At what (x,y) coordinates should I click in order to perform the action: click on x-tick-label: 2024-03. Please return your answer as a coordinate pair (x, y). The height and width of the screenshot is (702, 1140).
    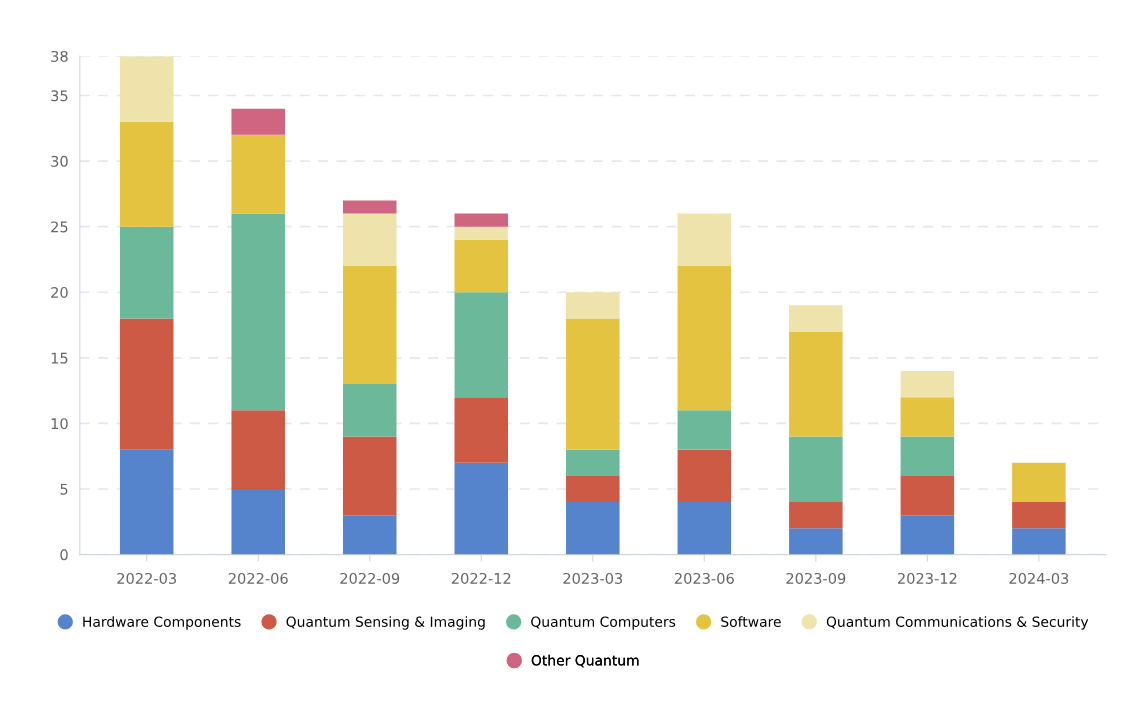
    Looking at the image, I should click on (1039, 578).